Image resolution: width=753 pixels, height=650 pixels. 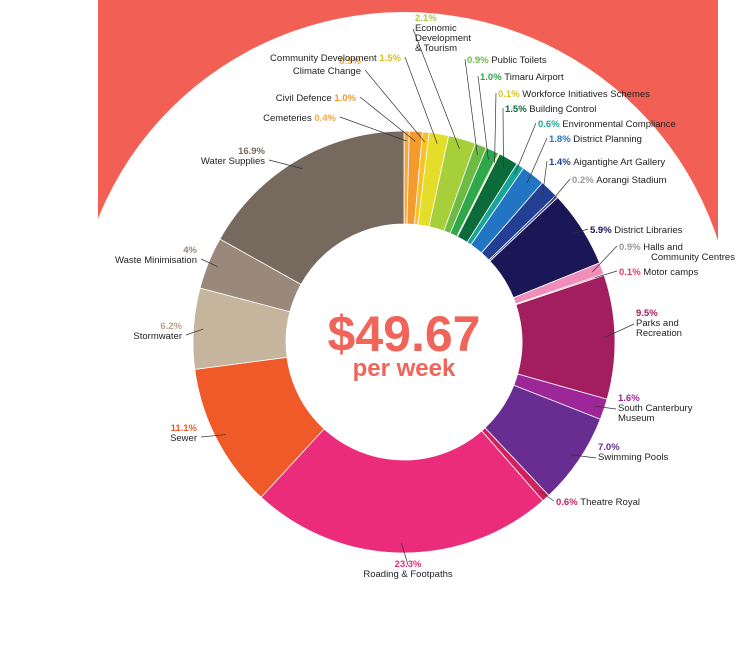 I want to click on slice-name: Public Toilets, so click(x=519, y=60).